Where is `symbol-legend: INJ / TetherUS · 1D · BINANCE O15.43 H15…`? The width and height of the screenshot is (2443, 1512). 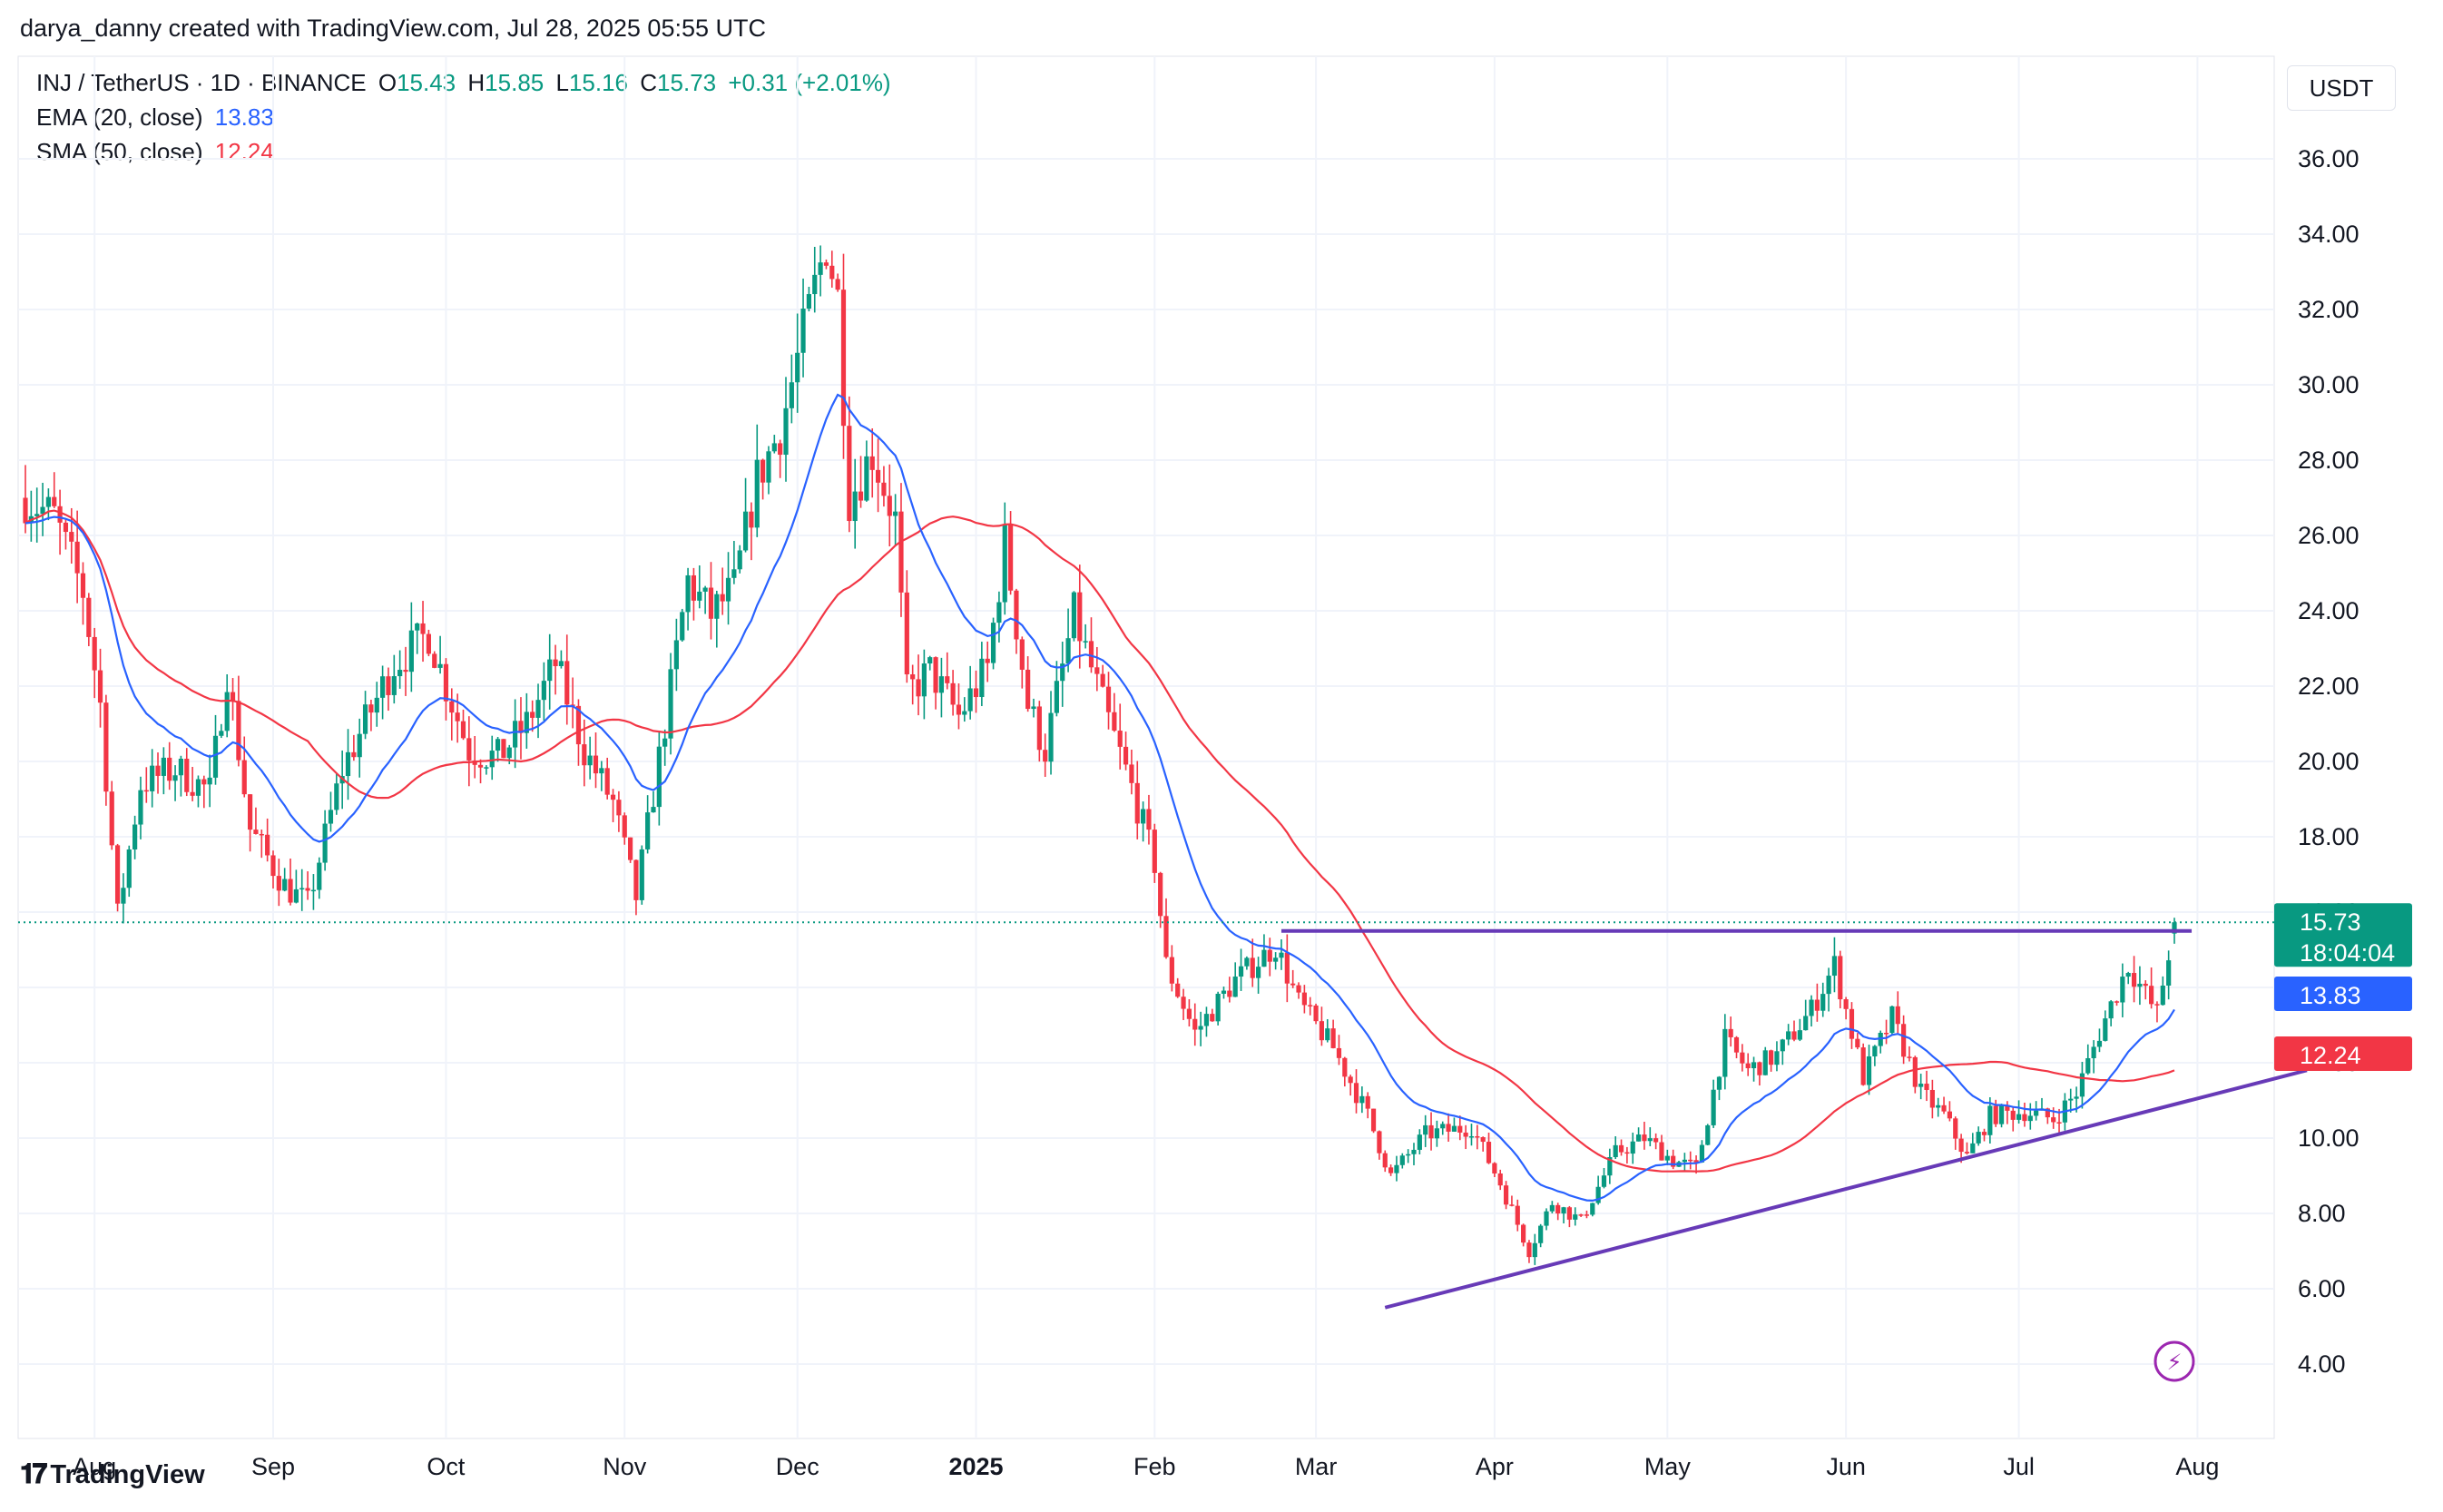
symbol-legend: INJ / TetherUS · 1D · BINANCE O15.43 H15… is located at coordinates (467, 83).